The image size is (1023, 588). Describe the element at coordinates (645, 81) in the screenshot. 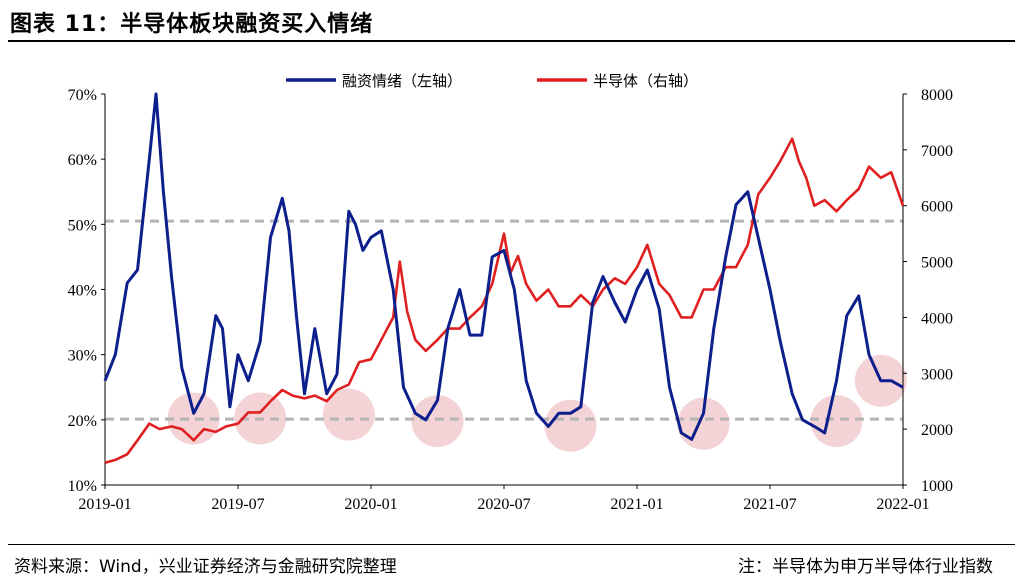

I see `legend-label-semiconductor: 半导体（右轴）` at that location.